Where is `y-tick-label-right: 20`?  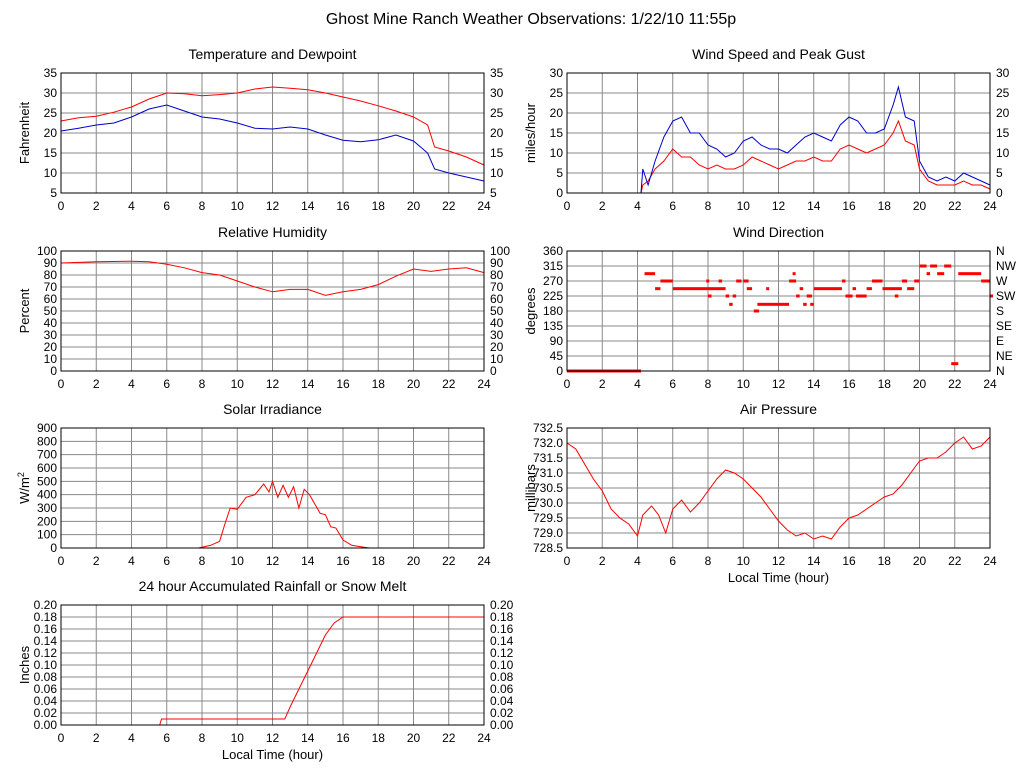
y-tick-label-right: 20 is located at coordinates (1003, 113).